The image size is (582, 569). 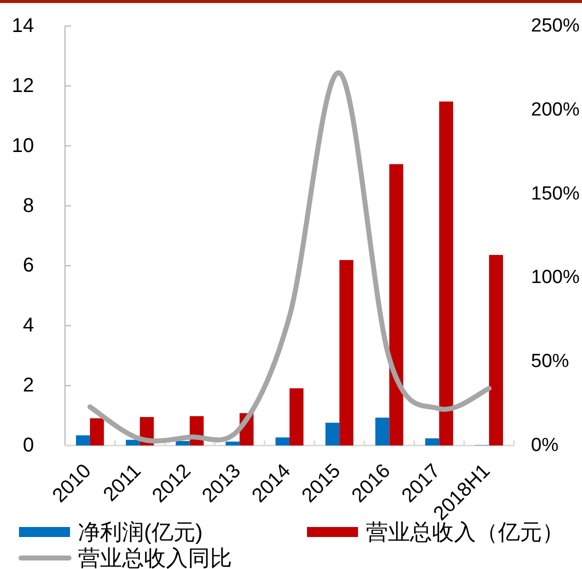 I want to click on y-tick-label: 4, so click(x=28, y=325).